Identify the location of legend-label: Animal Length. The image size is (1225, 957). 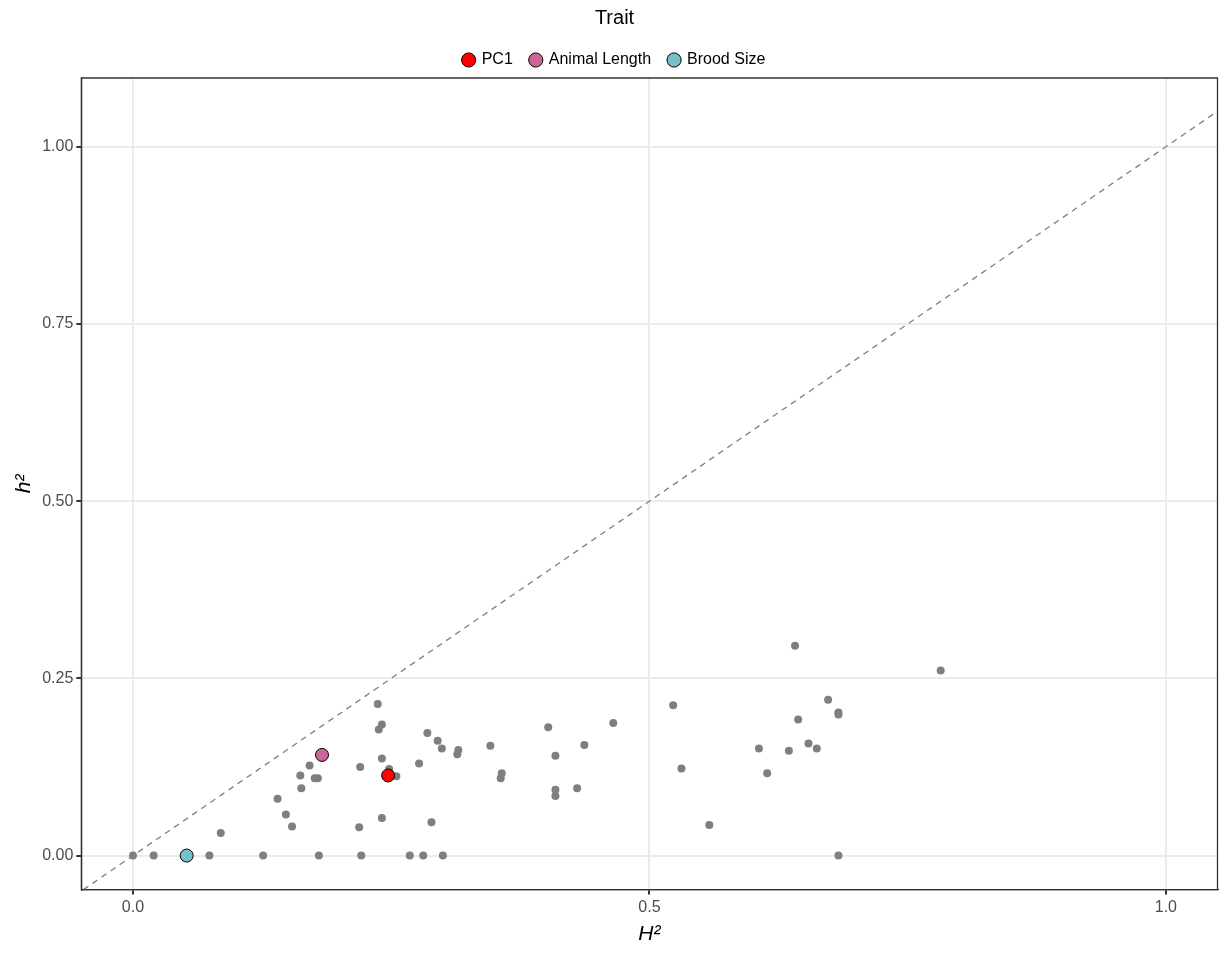
(600, 59).